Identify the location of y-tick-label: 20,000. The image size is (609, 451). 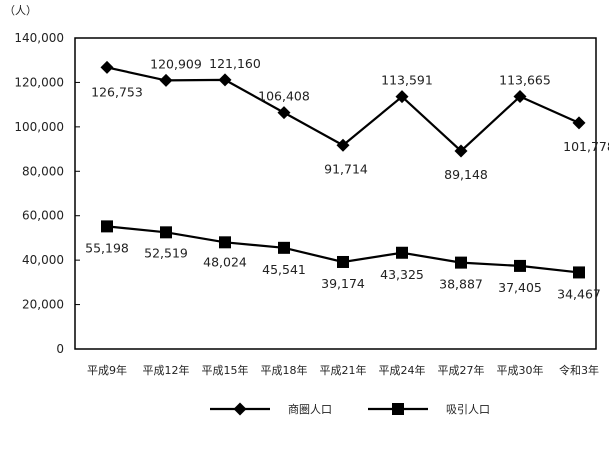
(43, 305).